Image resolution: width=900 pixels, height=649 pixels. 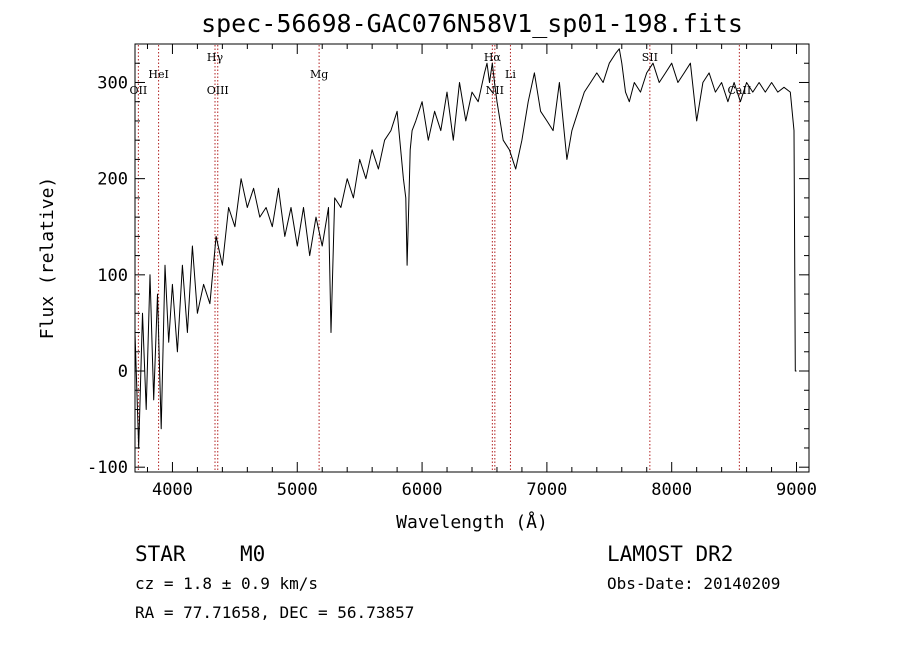 What do you see at coordinates (160, 554) in the screenshot?
I see `object-class: STAR` at bounding box center [160, 554].